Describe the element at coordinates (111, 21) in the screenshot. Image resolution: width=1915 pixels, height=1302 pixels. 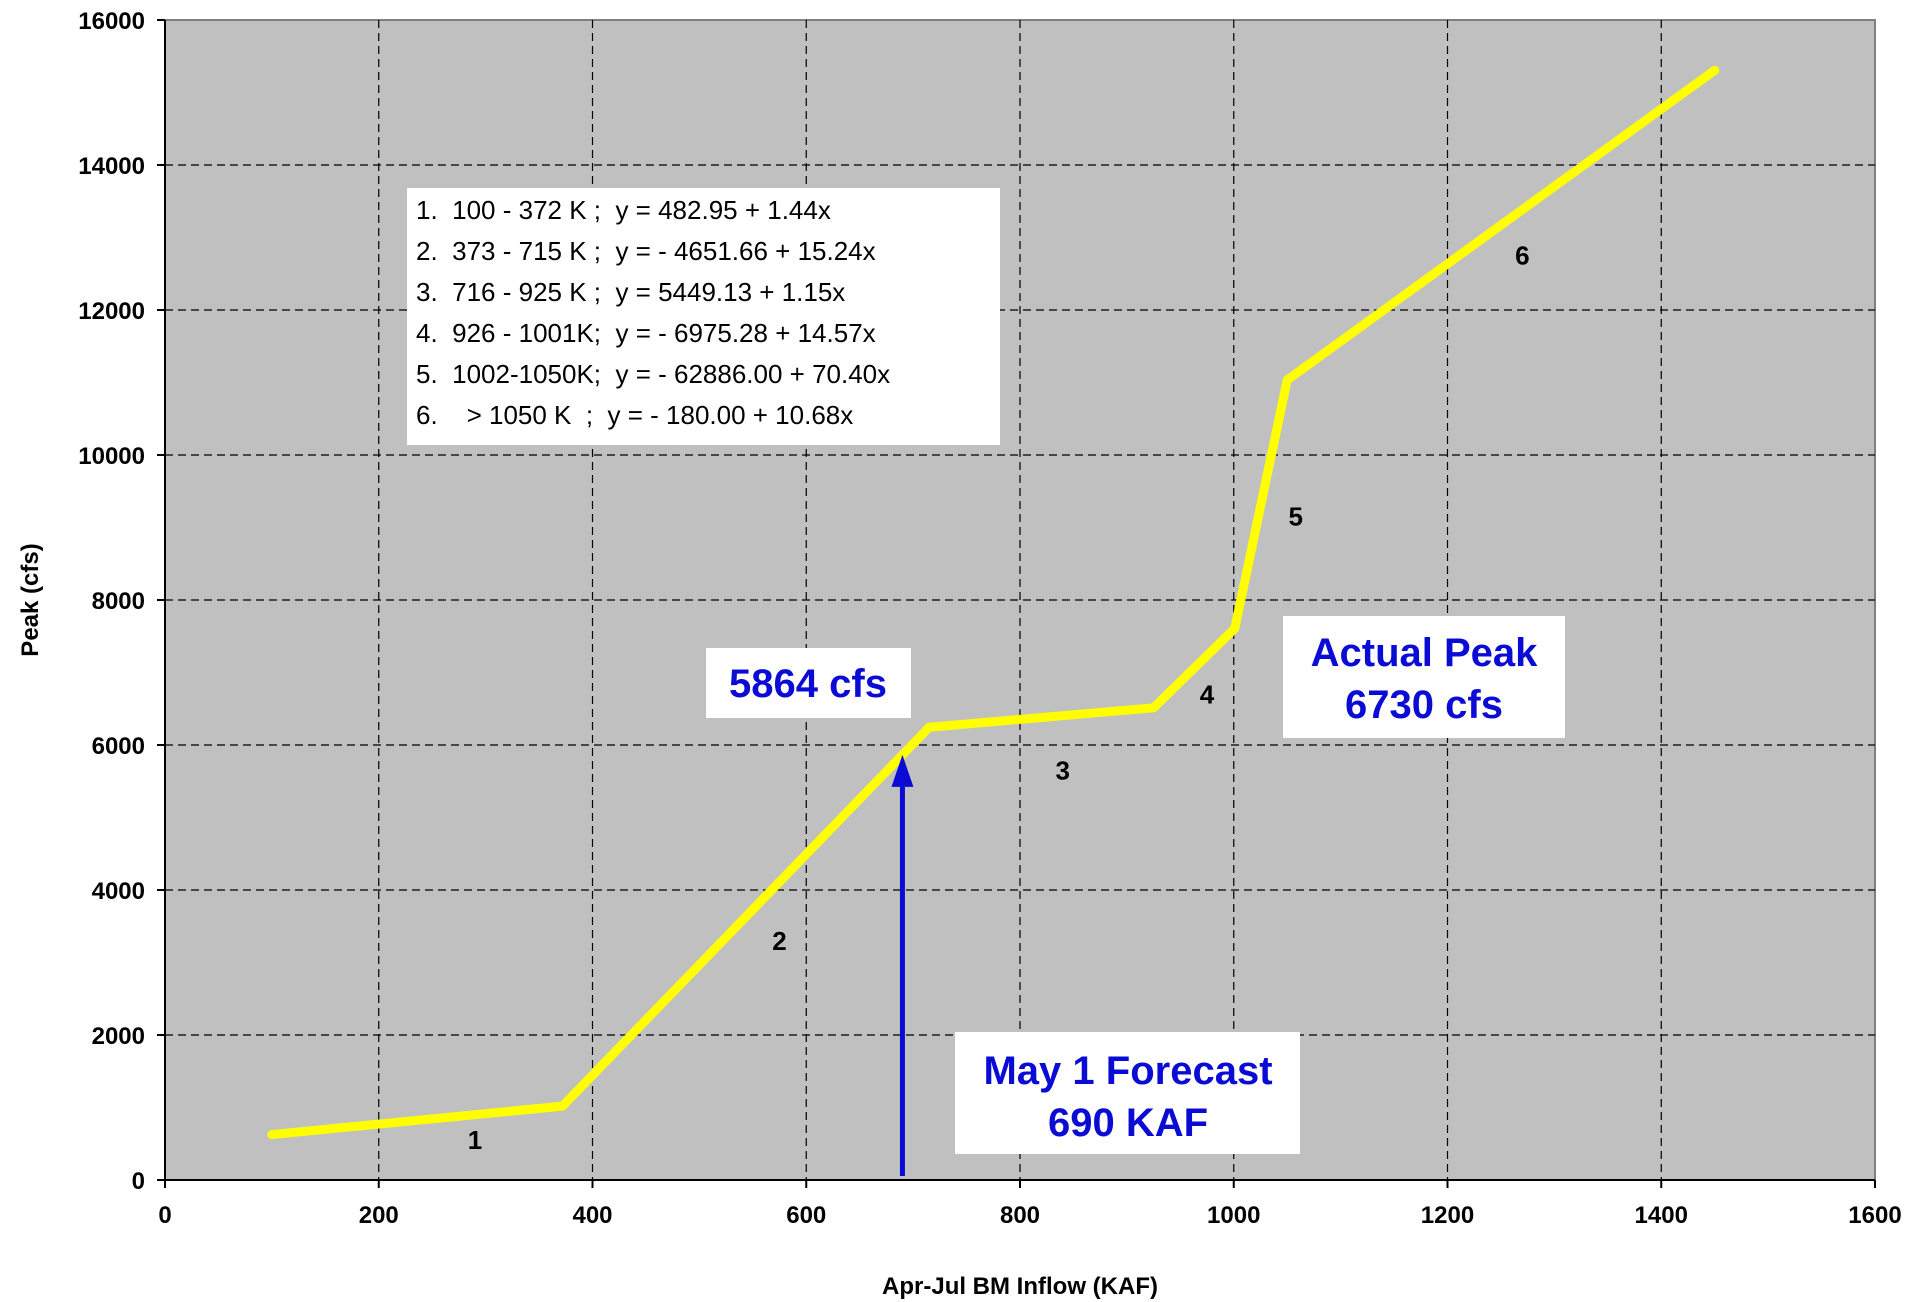
I see `y-tick-label: 16000` at that location.